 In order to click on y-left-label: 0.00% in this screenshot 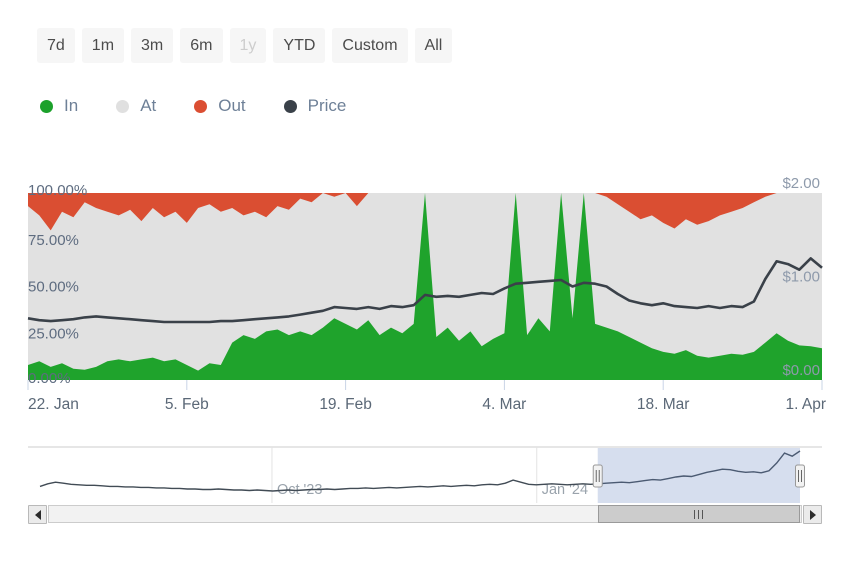, I will do `click(49, 378)`.